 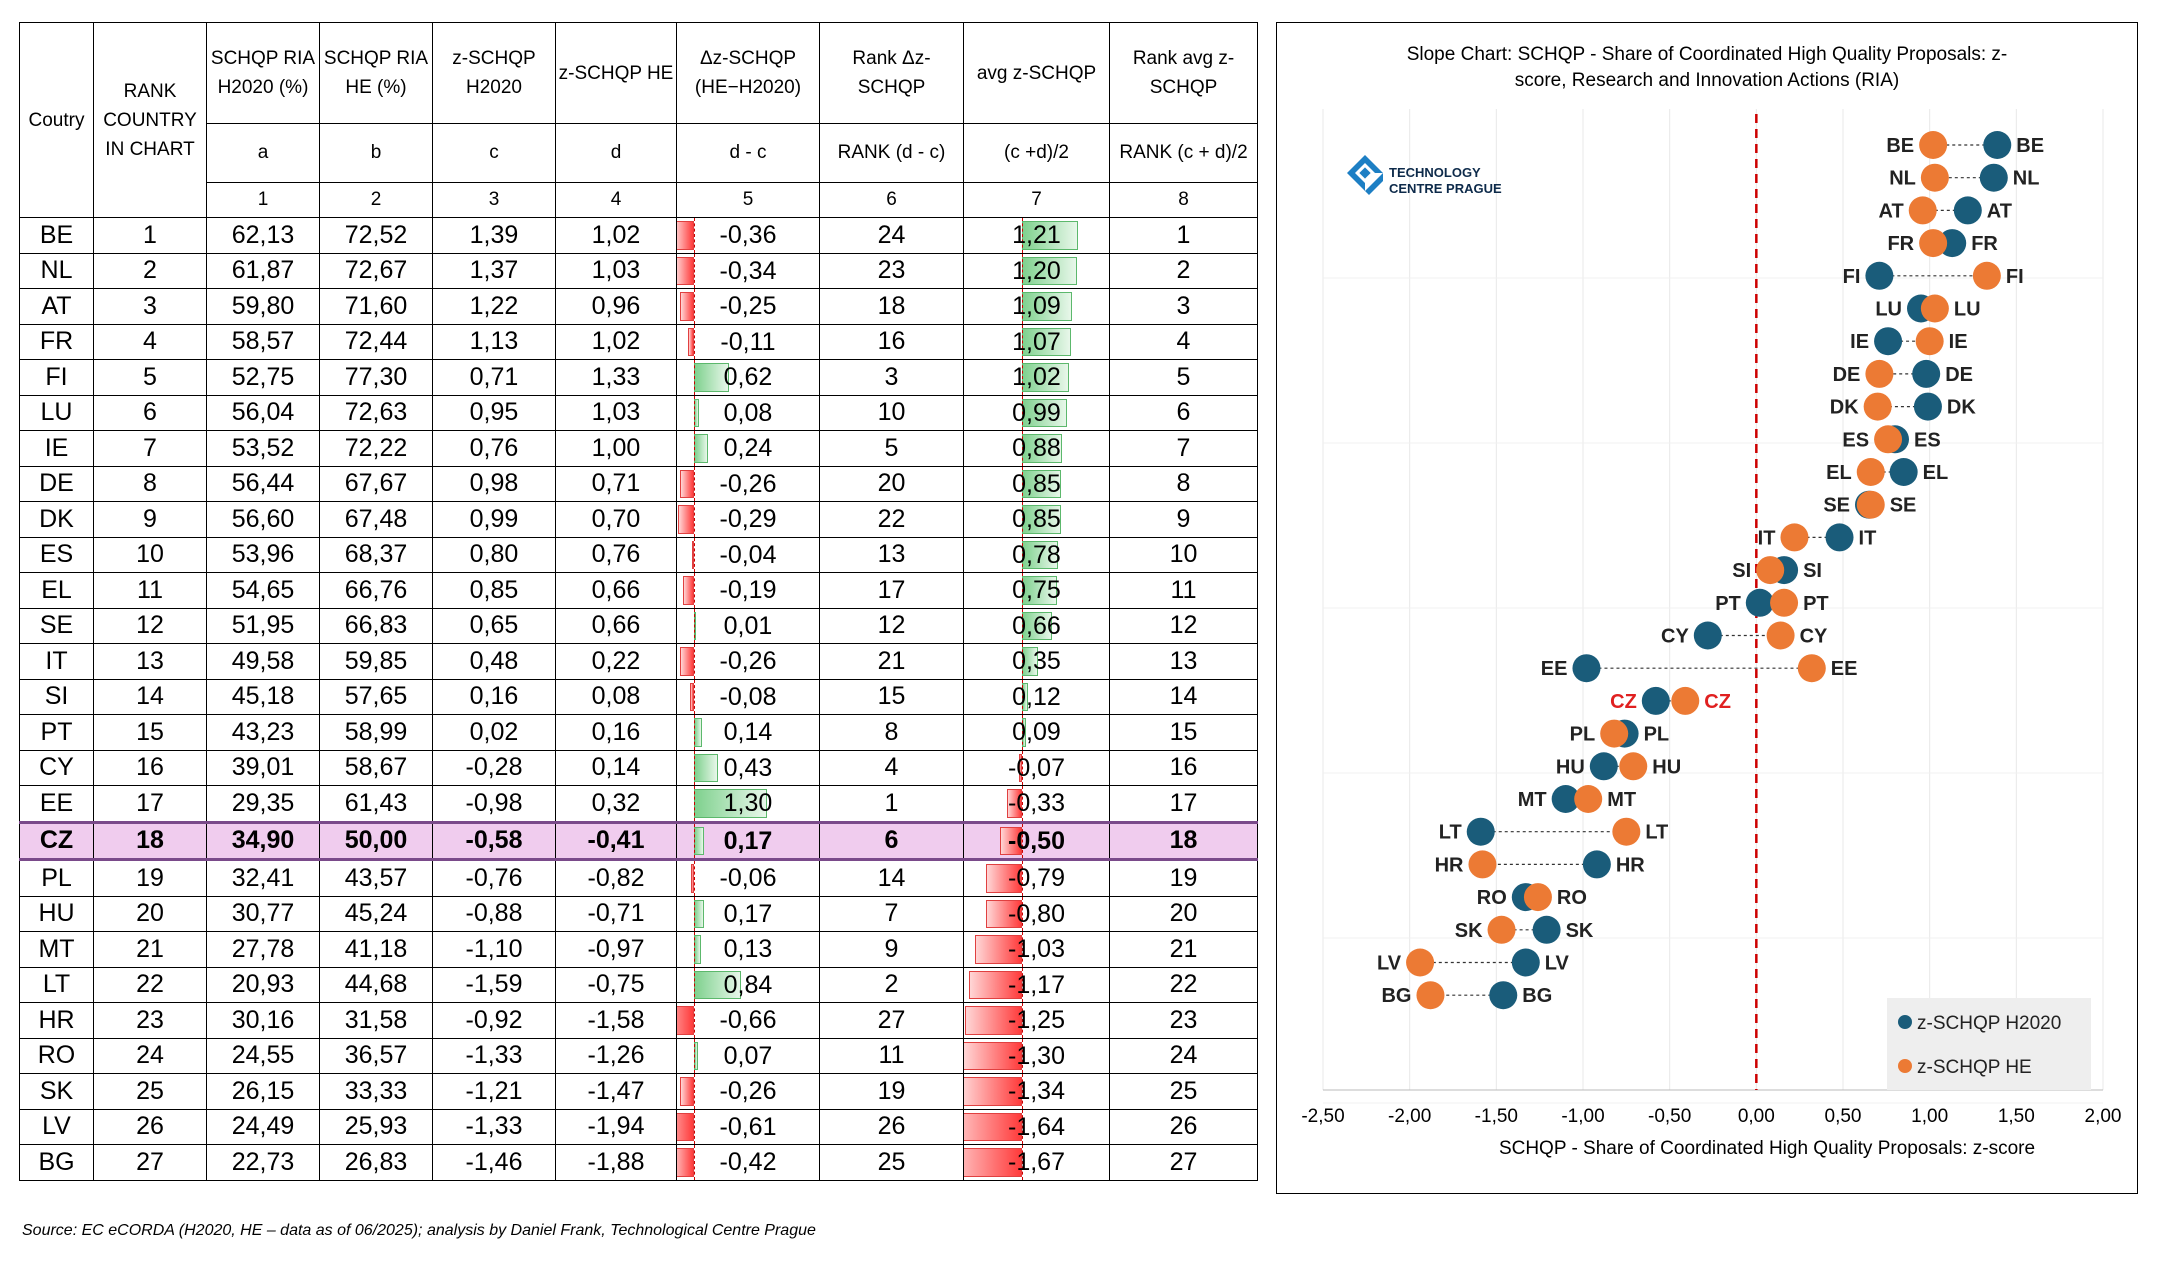 What do you see at coordinates (150, 696) in the screenshot?
I see `cell-rank: 14` at bounding box center [150, 696].